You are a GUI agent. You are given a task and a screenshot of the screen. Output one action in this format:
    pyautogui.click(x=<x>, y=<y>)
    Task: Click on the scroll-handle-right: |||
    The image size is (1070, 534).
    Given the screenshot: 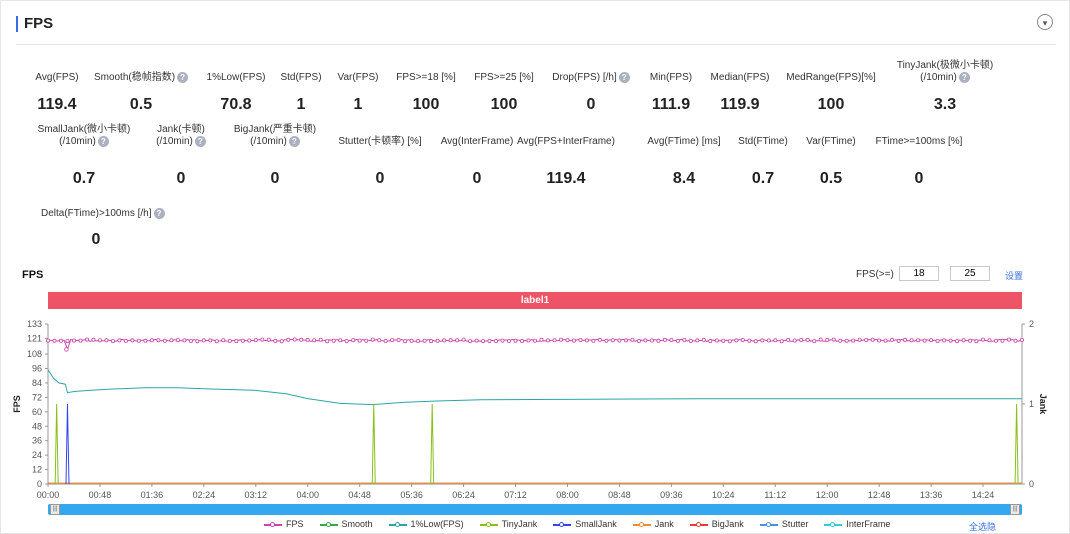 What is the action you would take?
    pyautogui.click(x=1015, y=509)
    